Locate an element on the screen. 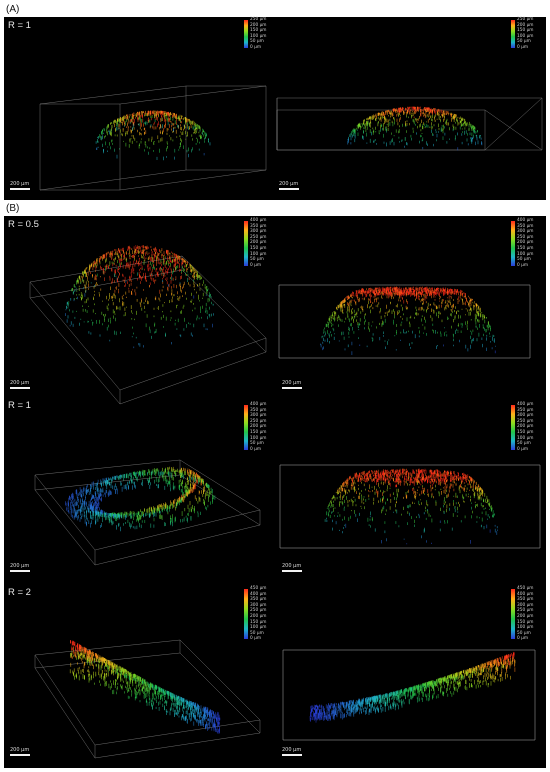 The width and height of the screenshot is (550, 772). panel-b-label: (B) is located at coordinates (12, 208).